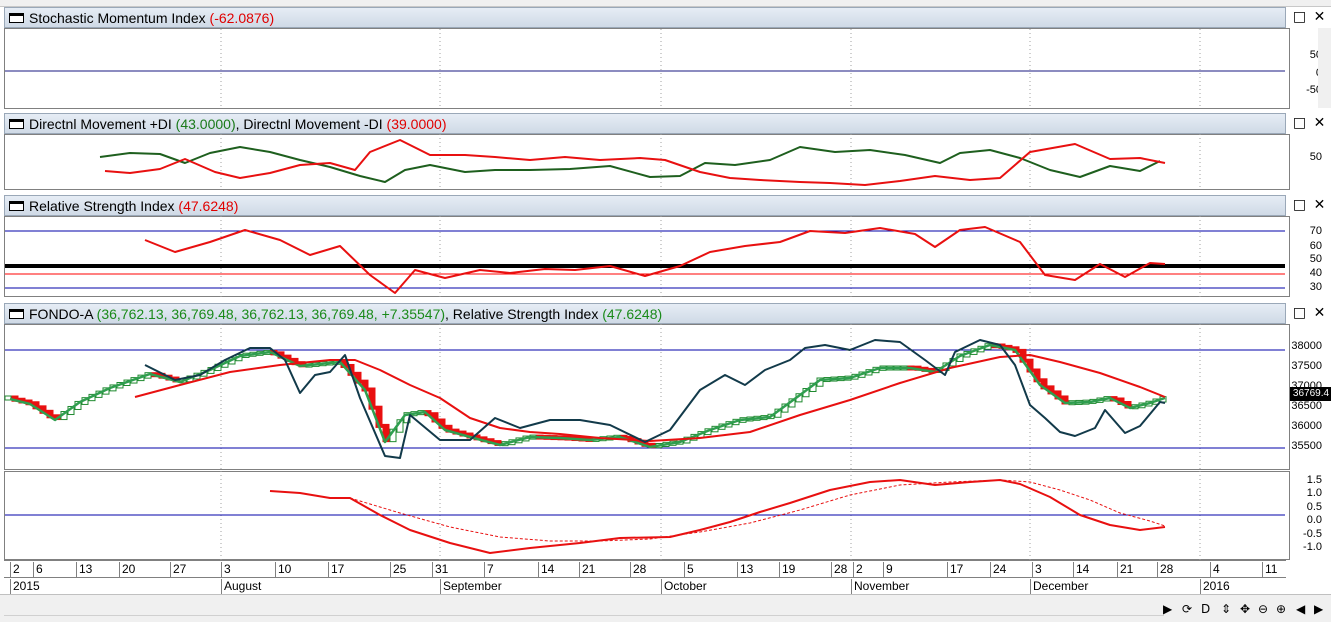 Image resolution: width=1331 pixels, height=622 pixels. What do you see at coordinates (584, 615) in the screenshot?
I see `scroll-segment` at bounding box center [584, 615].